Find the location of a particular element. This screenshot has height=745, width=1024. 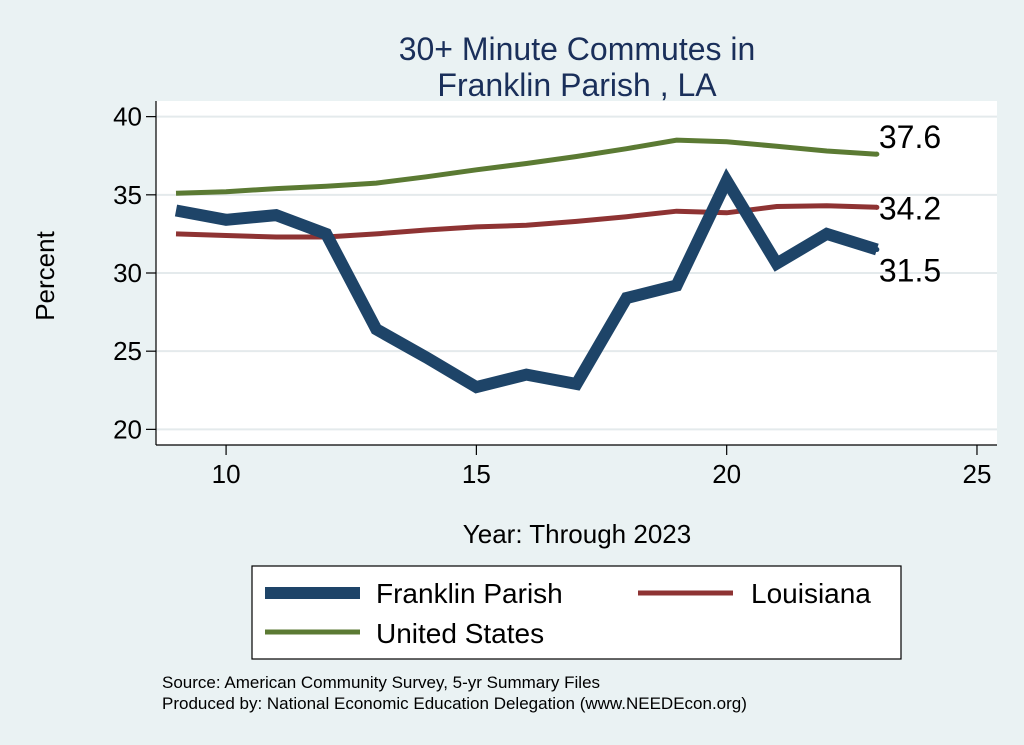

series-end-point-louisiana is located at coordinates (877, 207).